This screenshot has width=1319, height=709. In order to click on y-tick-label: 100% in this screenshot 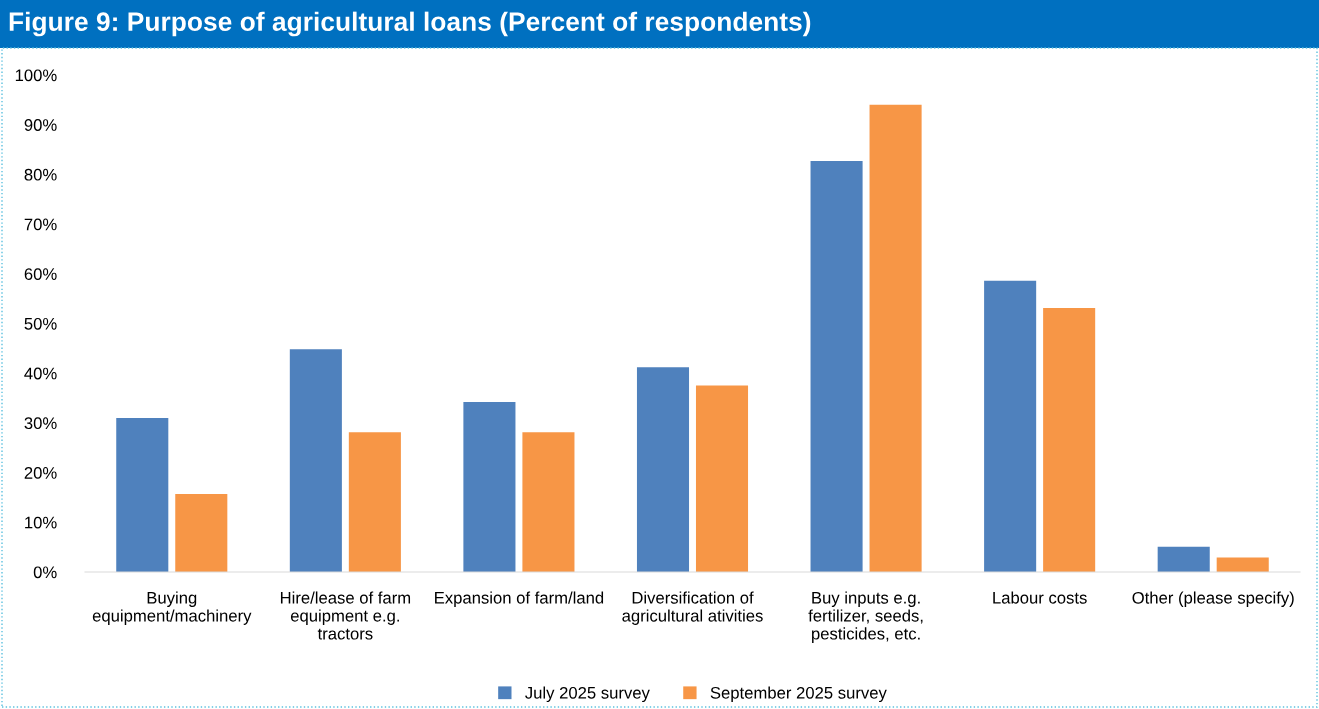, I will do `click(36, 75)`.